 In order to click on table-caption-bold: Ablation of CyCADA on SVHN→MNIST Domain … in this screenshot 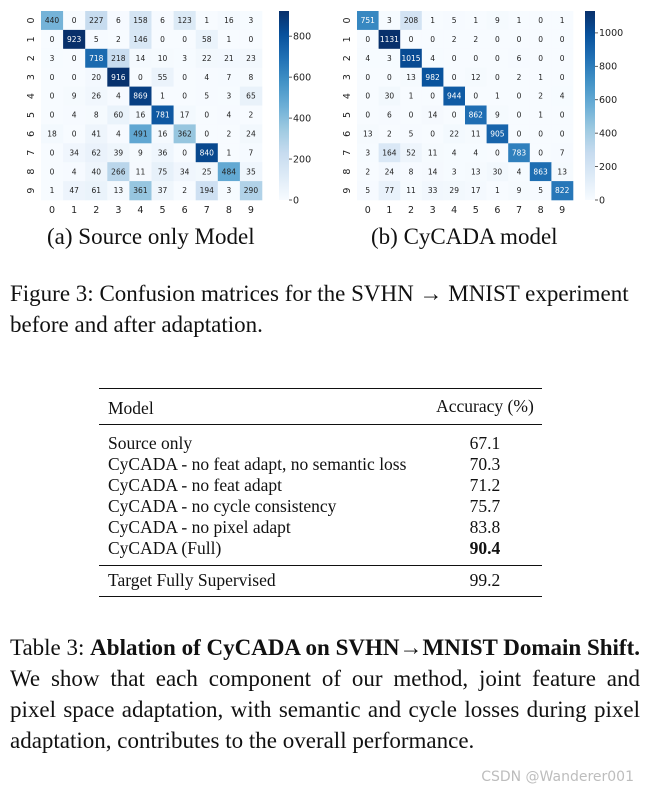, I will do `click(365, 647)`.